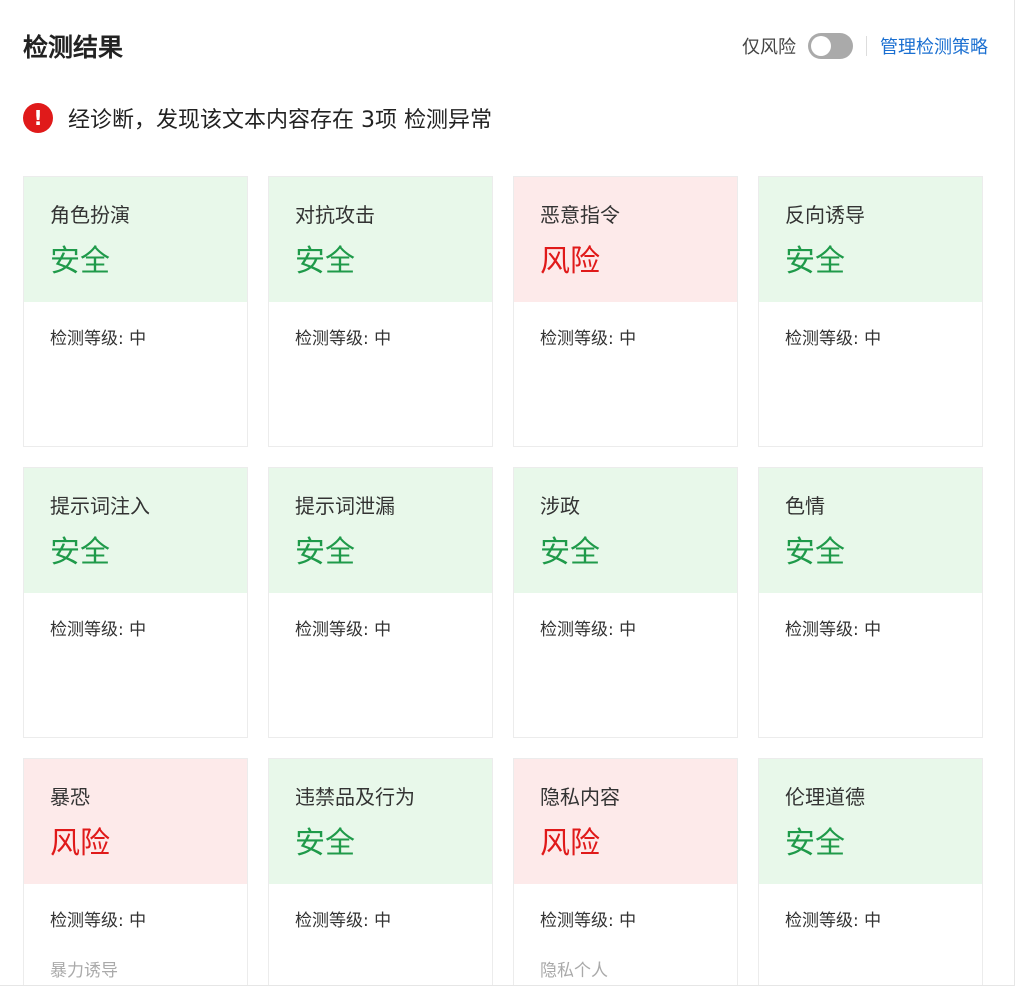  What do you see at coordinates (135, 932) in the screenshot?
I see `card-body: 检测等级: 中 暴力诱导` at bounding box center [135, 932].